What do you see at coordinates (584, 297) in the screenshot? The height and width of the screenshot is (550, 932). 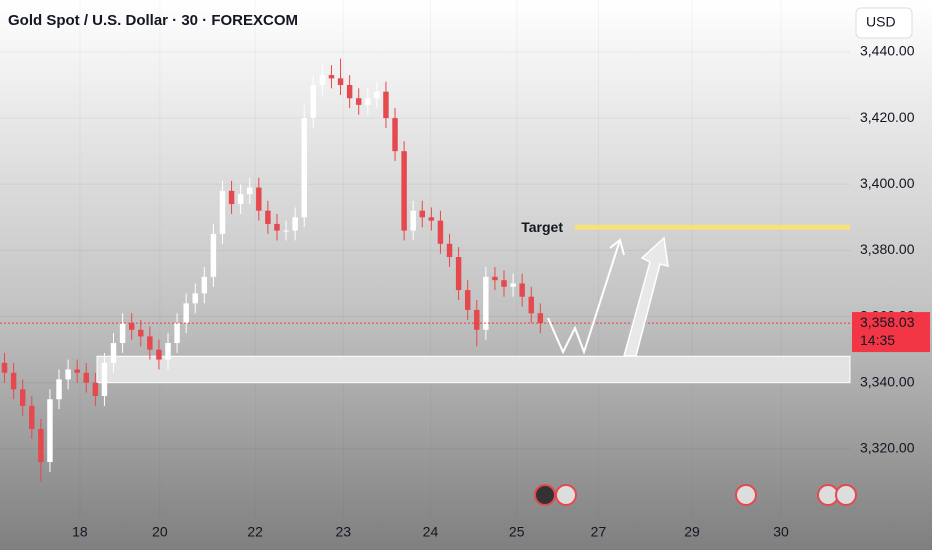 I see `zigzag-arrow` at bounding box center [584, 297].